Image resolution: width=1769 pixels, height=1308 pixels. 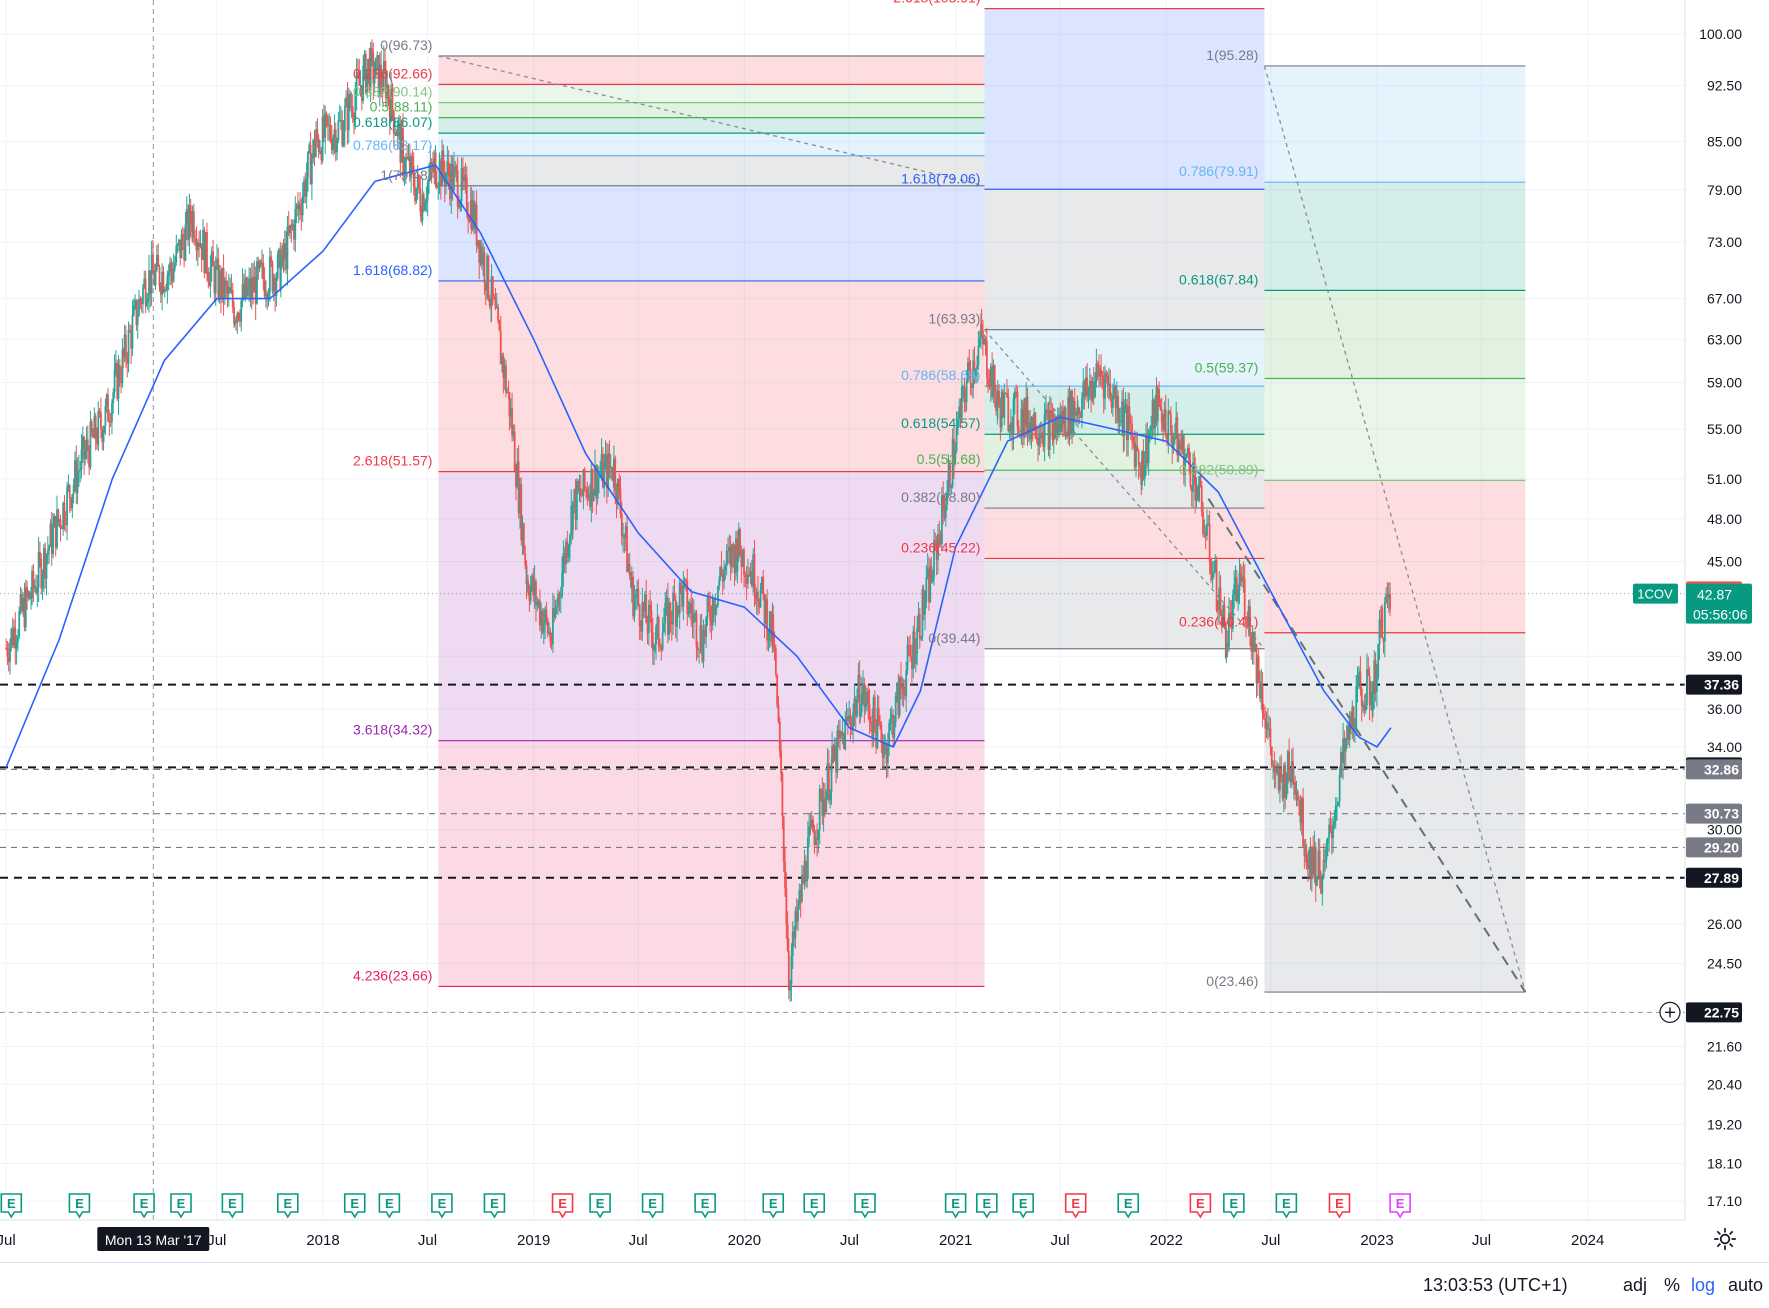 I want to click on auto-toggle: auto, so click(x=1746, y=1285).